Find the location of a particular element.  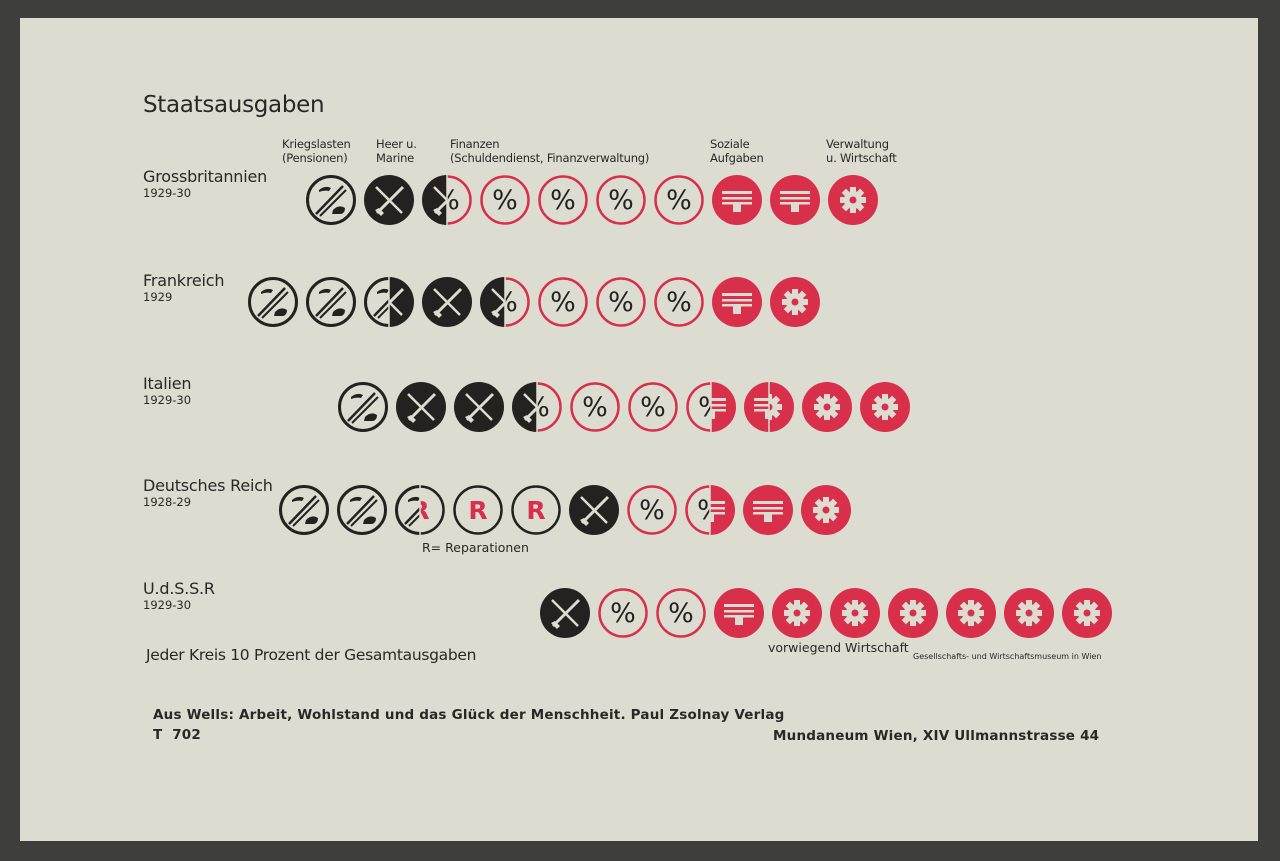

address: Mundaneum Wien, XIV Ullmannstrasse 44 is located at coordinates (936, 736).